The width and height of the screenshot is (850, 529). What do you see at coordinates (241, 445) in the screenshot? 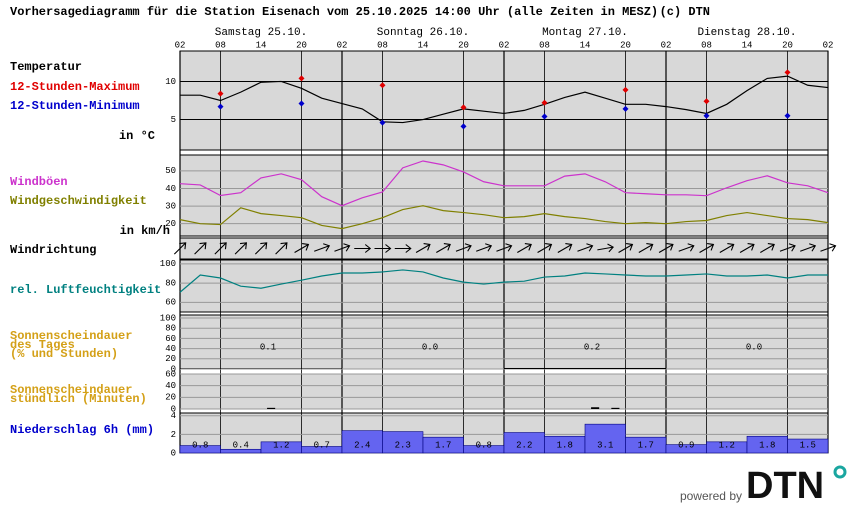
I see `value-label: 0.4` at bounding box center [241, 445].